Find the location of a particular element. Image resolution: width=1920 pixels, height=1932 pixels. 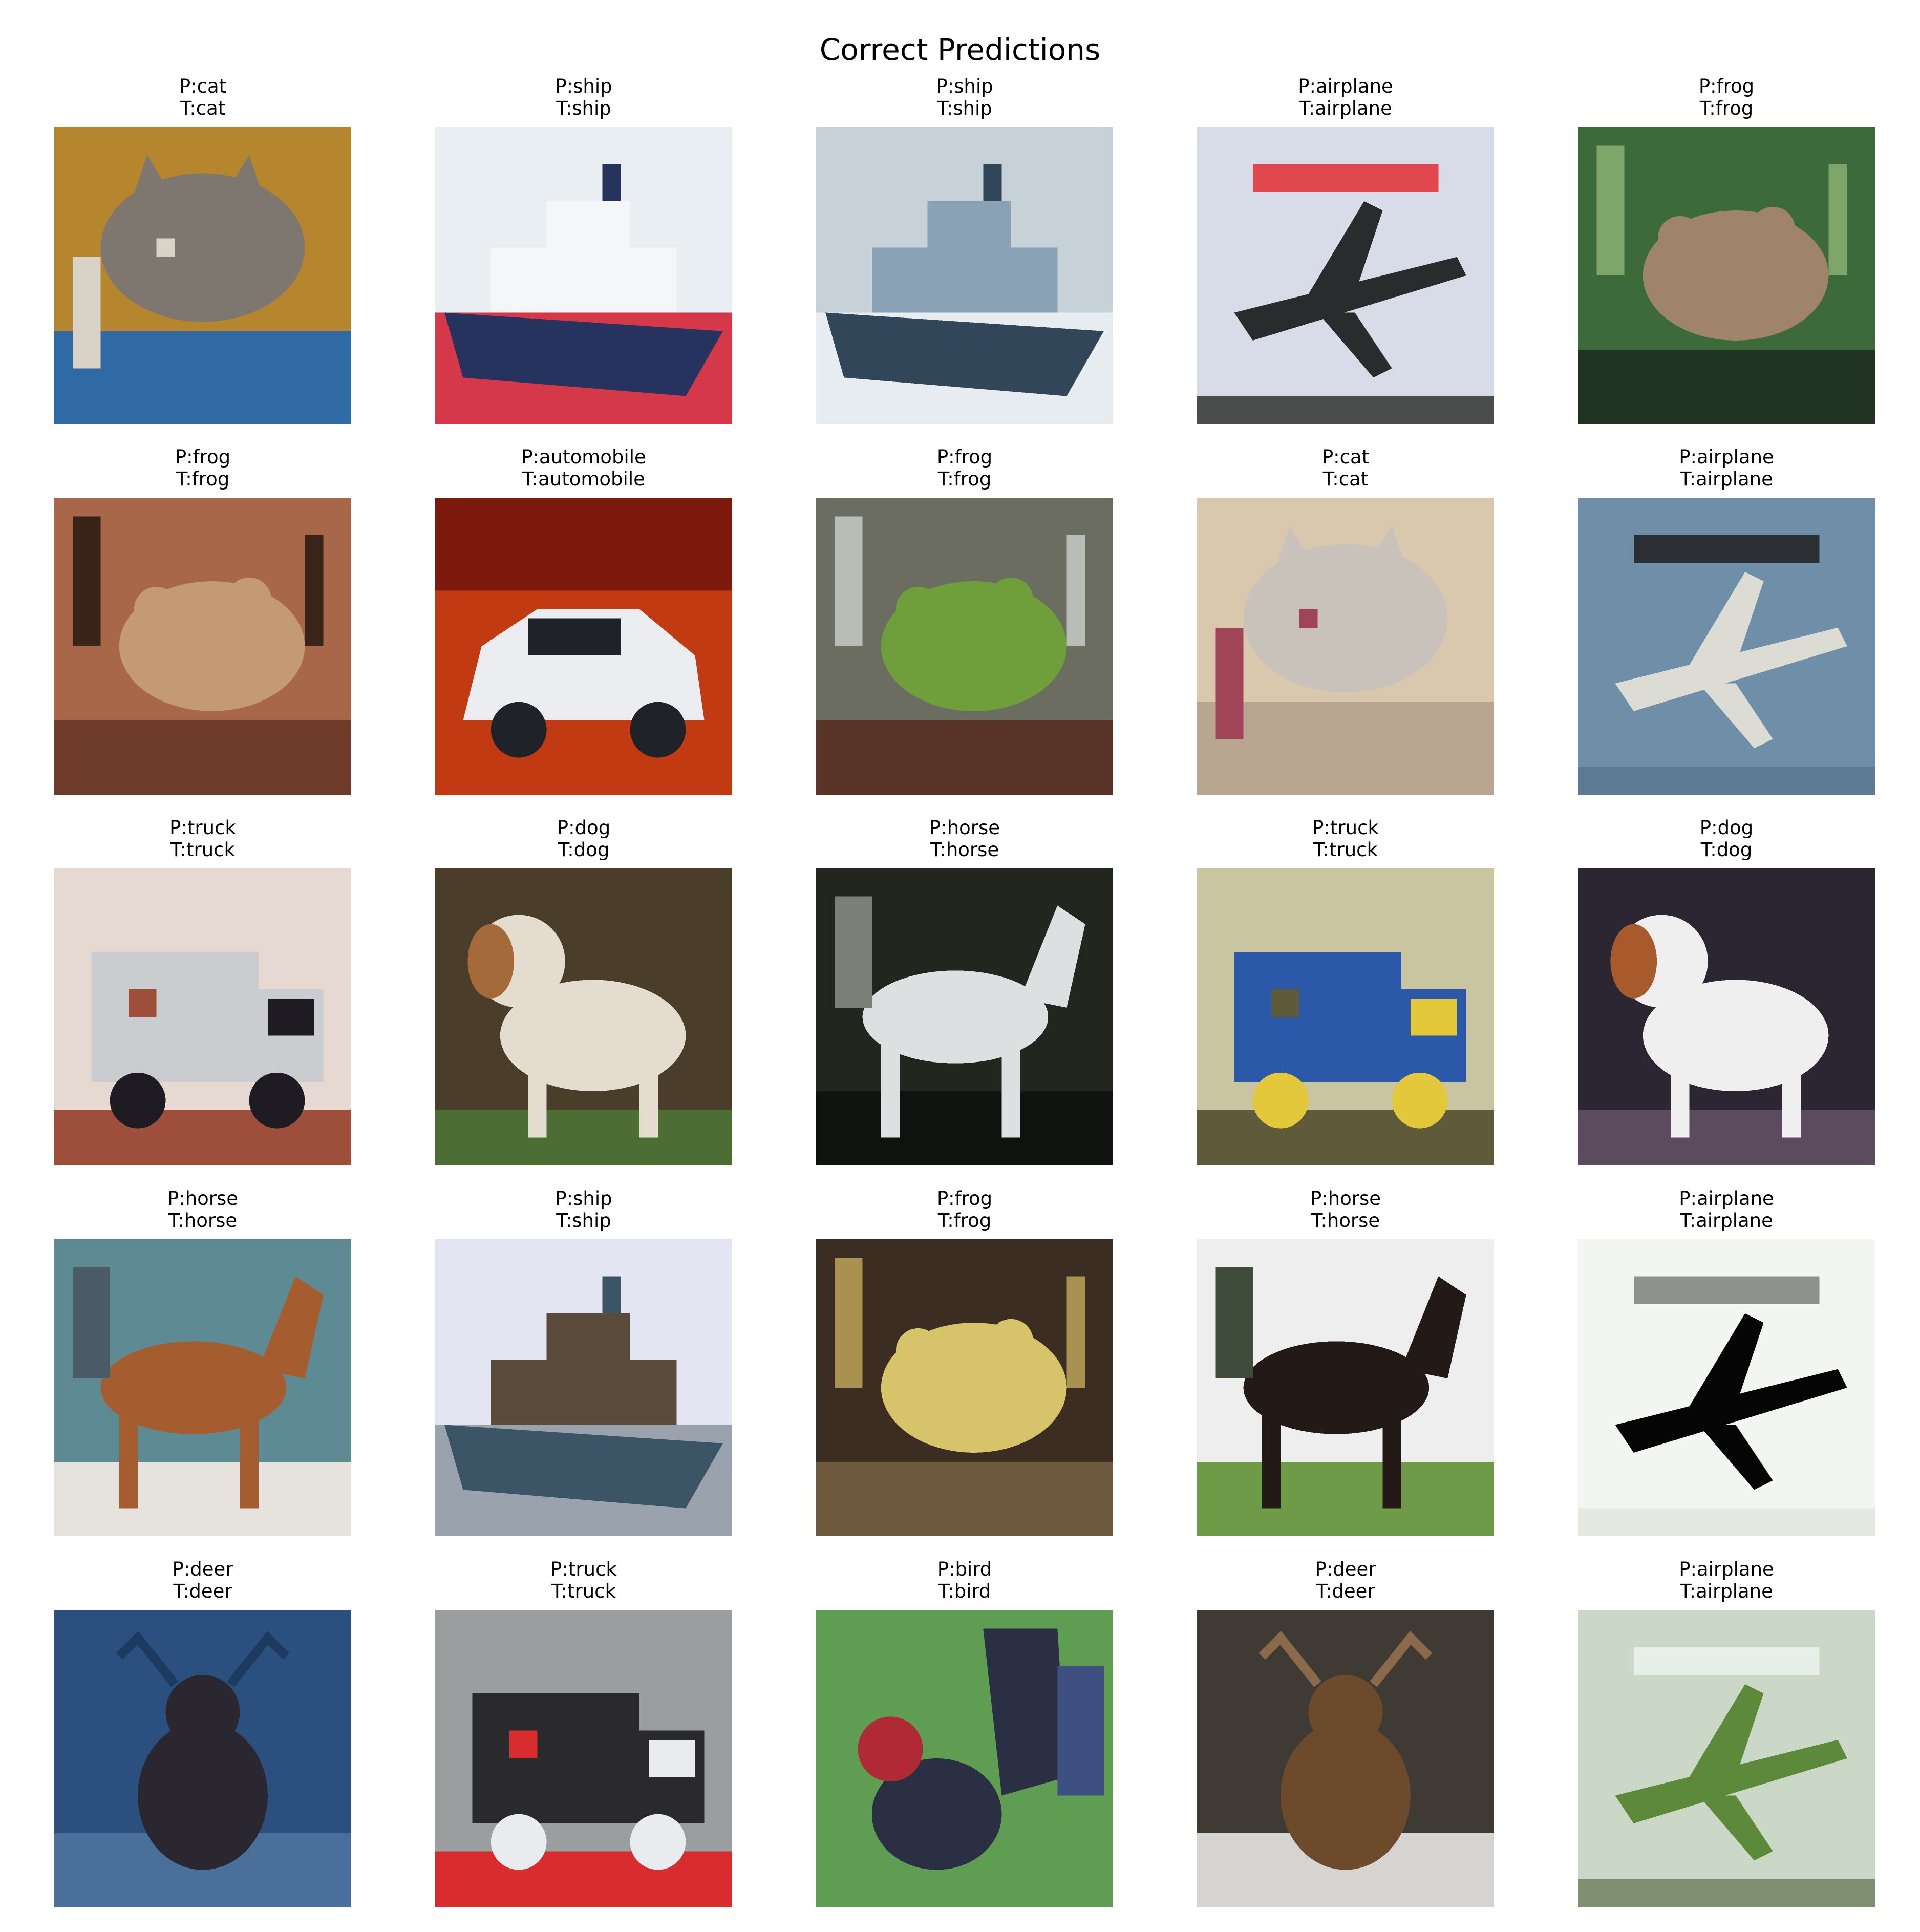

true-class-label: T:truck is located at coordinates (583, 1591).